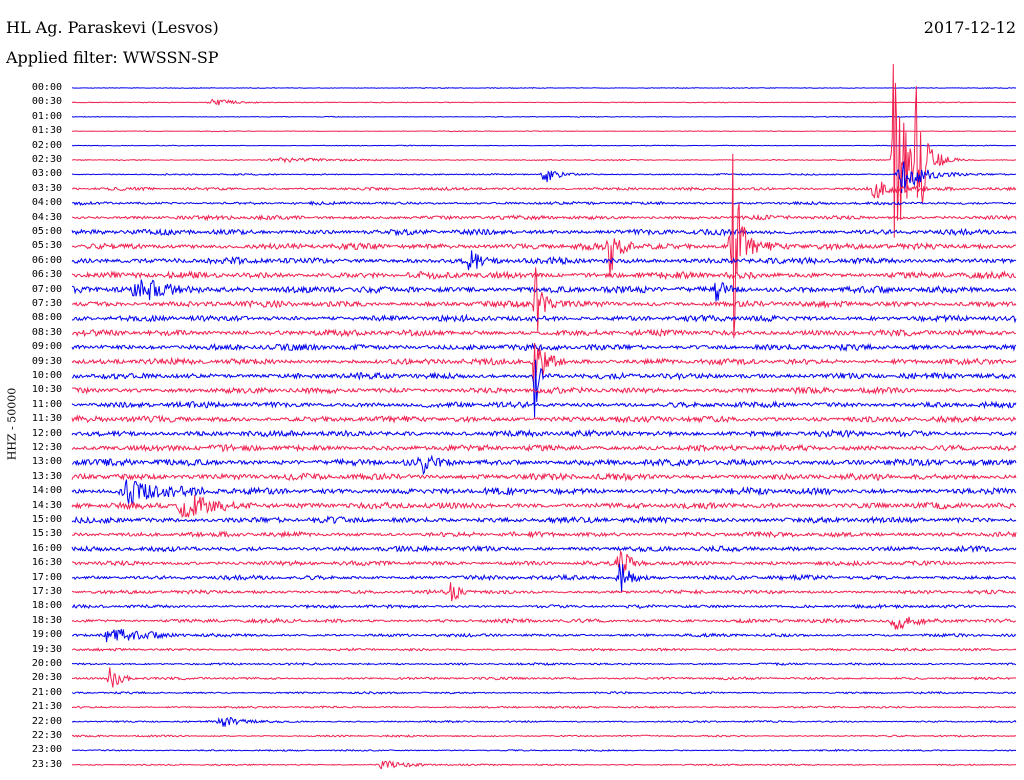  What do you see at coordinates (46, 131) in the screenshot?
I see `hour-label: 01:30` at bounding box center [46, 131].